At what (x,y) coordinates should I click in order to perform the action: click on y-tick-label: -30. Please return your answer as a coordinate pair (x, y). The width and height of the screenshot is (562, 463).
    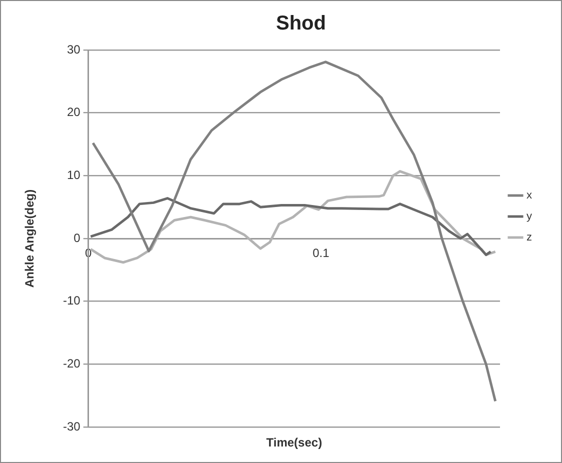
    Looking at the image, I should click on (72, 426).